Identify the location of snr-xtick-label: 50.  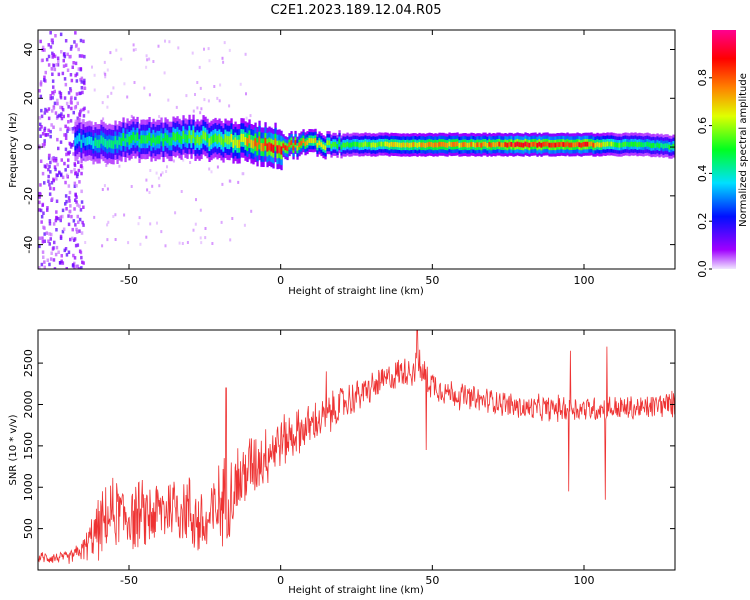
(432, 580).